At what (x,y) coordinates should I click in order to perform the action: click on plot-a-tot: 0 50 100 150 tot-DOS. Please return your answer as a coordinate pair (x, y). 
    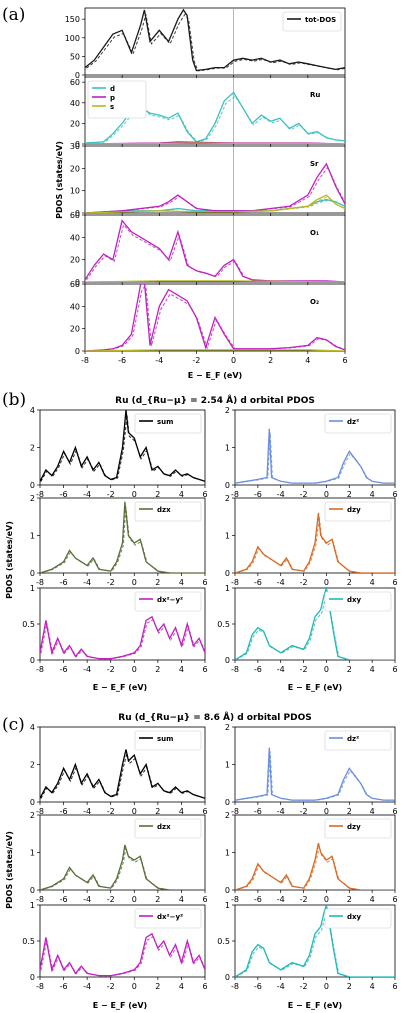
    Looking at the image, I should click on (205, 43).